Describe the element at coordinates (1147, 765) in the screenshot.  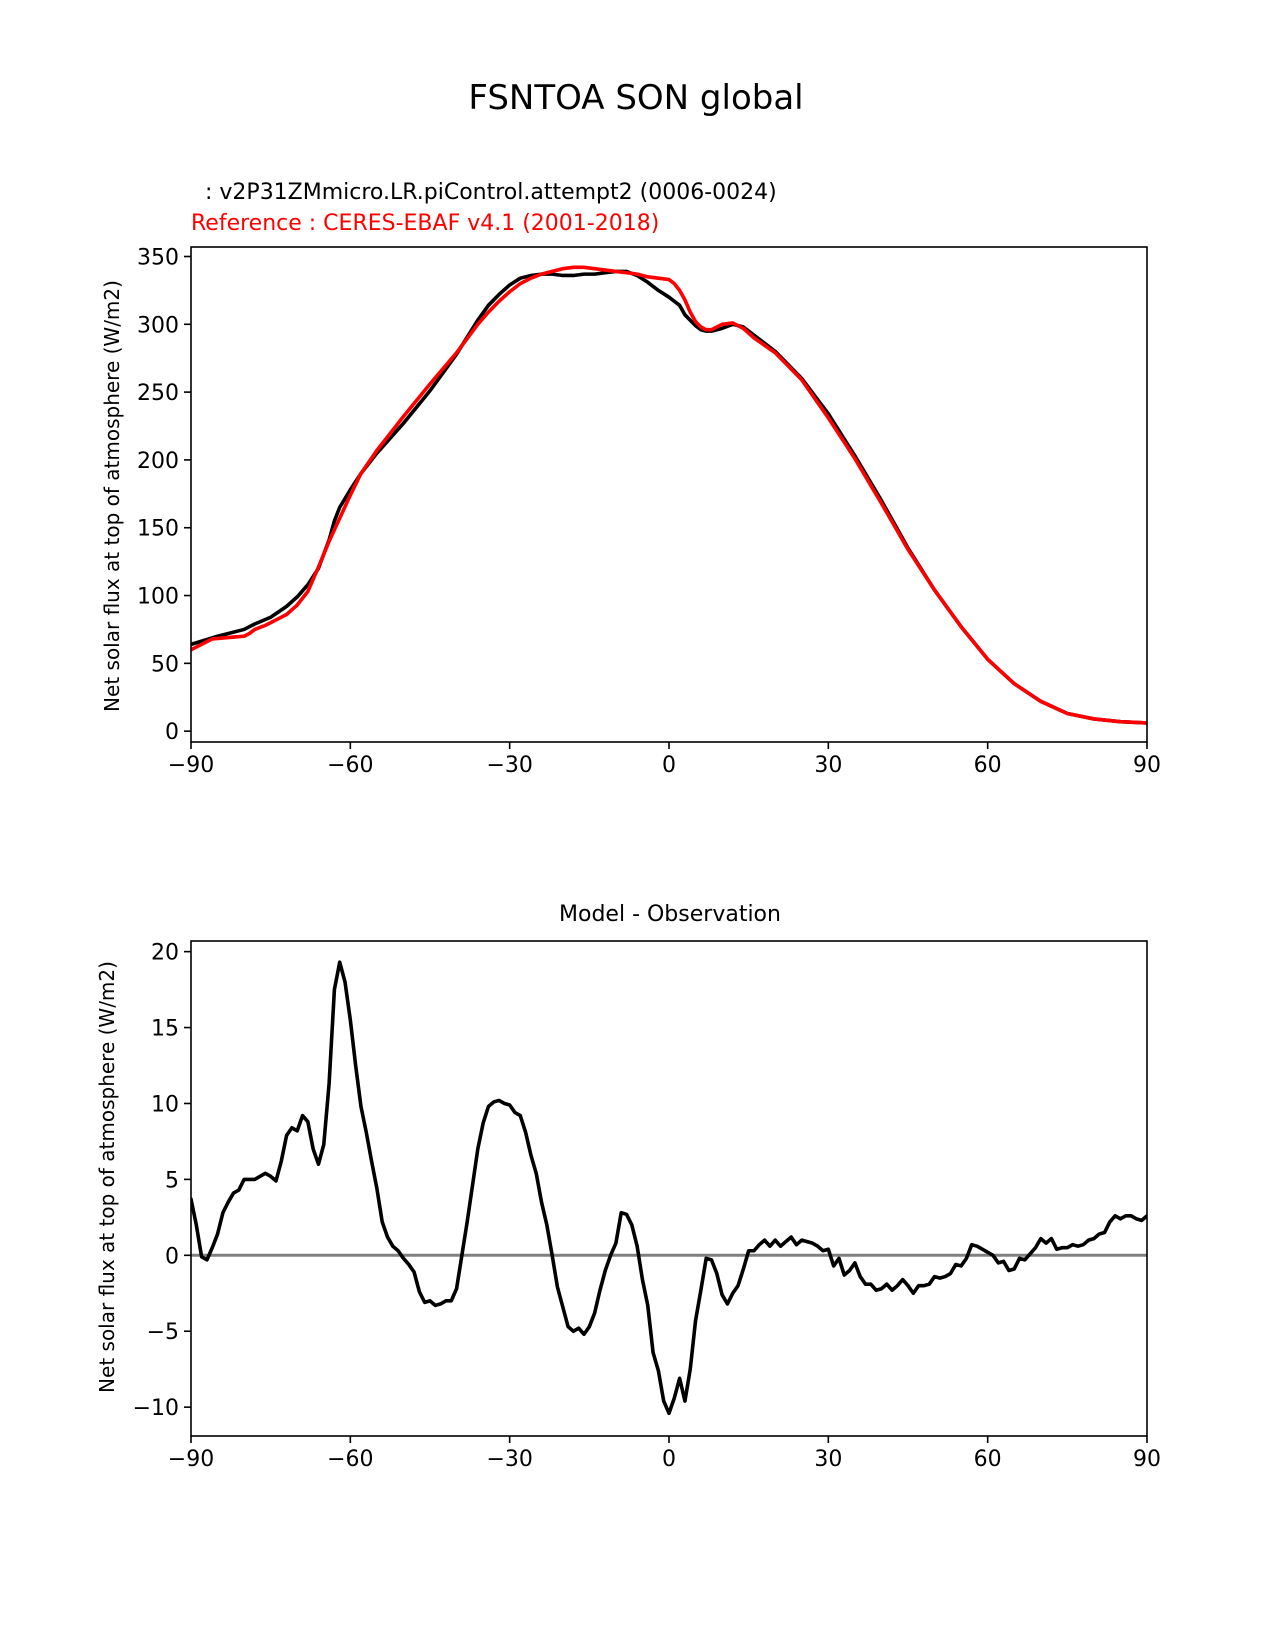
I see `top-xtick-label: 90` at that location.